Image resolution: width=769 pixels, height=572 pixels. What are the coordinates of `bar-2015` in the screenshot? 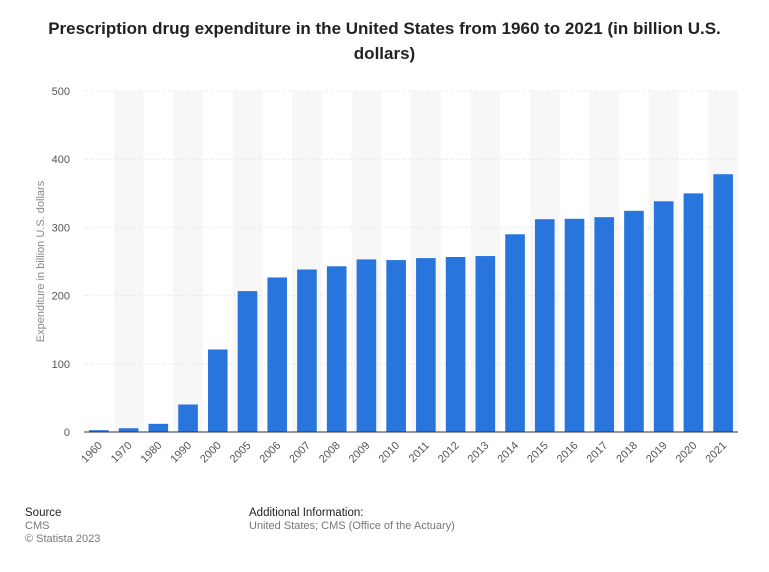 It's located at (544, 325).